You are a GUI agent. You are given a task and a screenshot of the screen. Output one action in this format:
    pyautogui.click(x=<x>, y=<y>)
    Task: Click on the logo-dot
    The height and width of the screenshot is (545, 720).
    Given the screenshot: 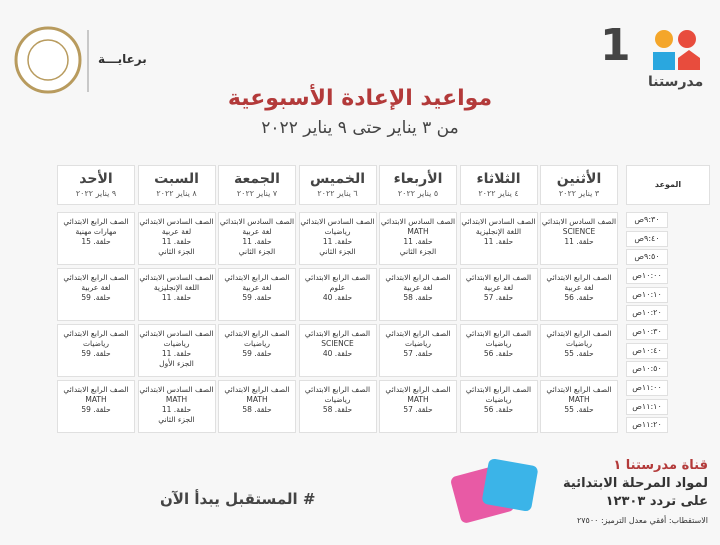 What is the action you would take?
    pyautogui.click(x=687, y=39)
    